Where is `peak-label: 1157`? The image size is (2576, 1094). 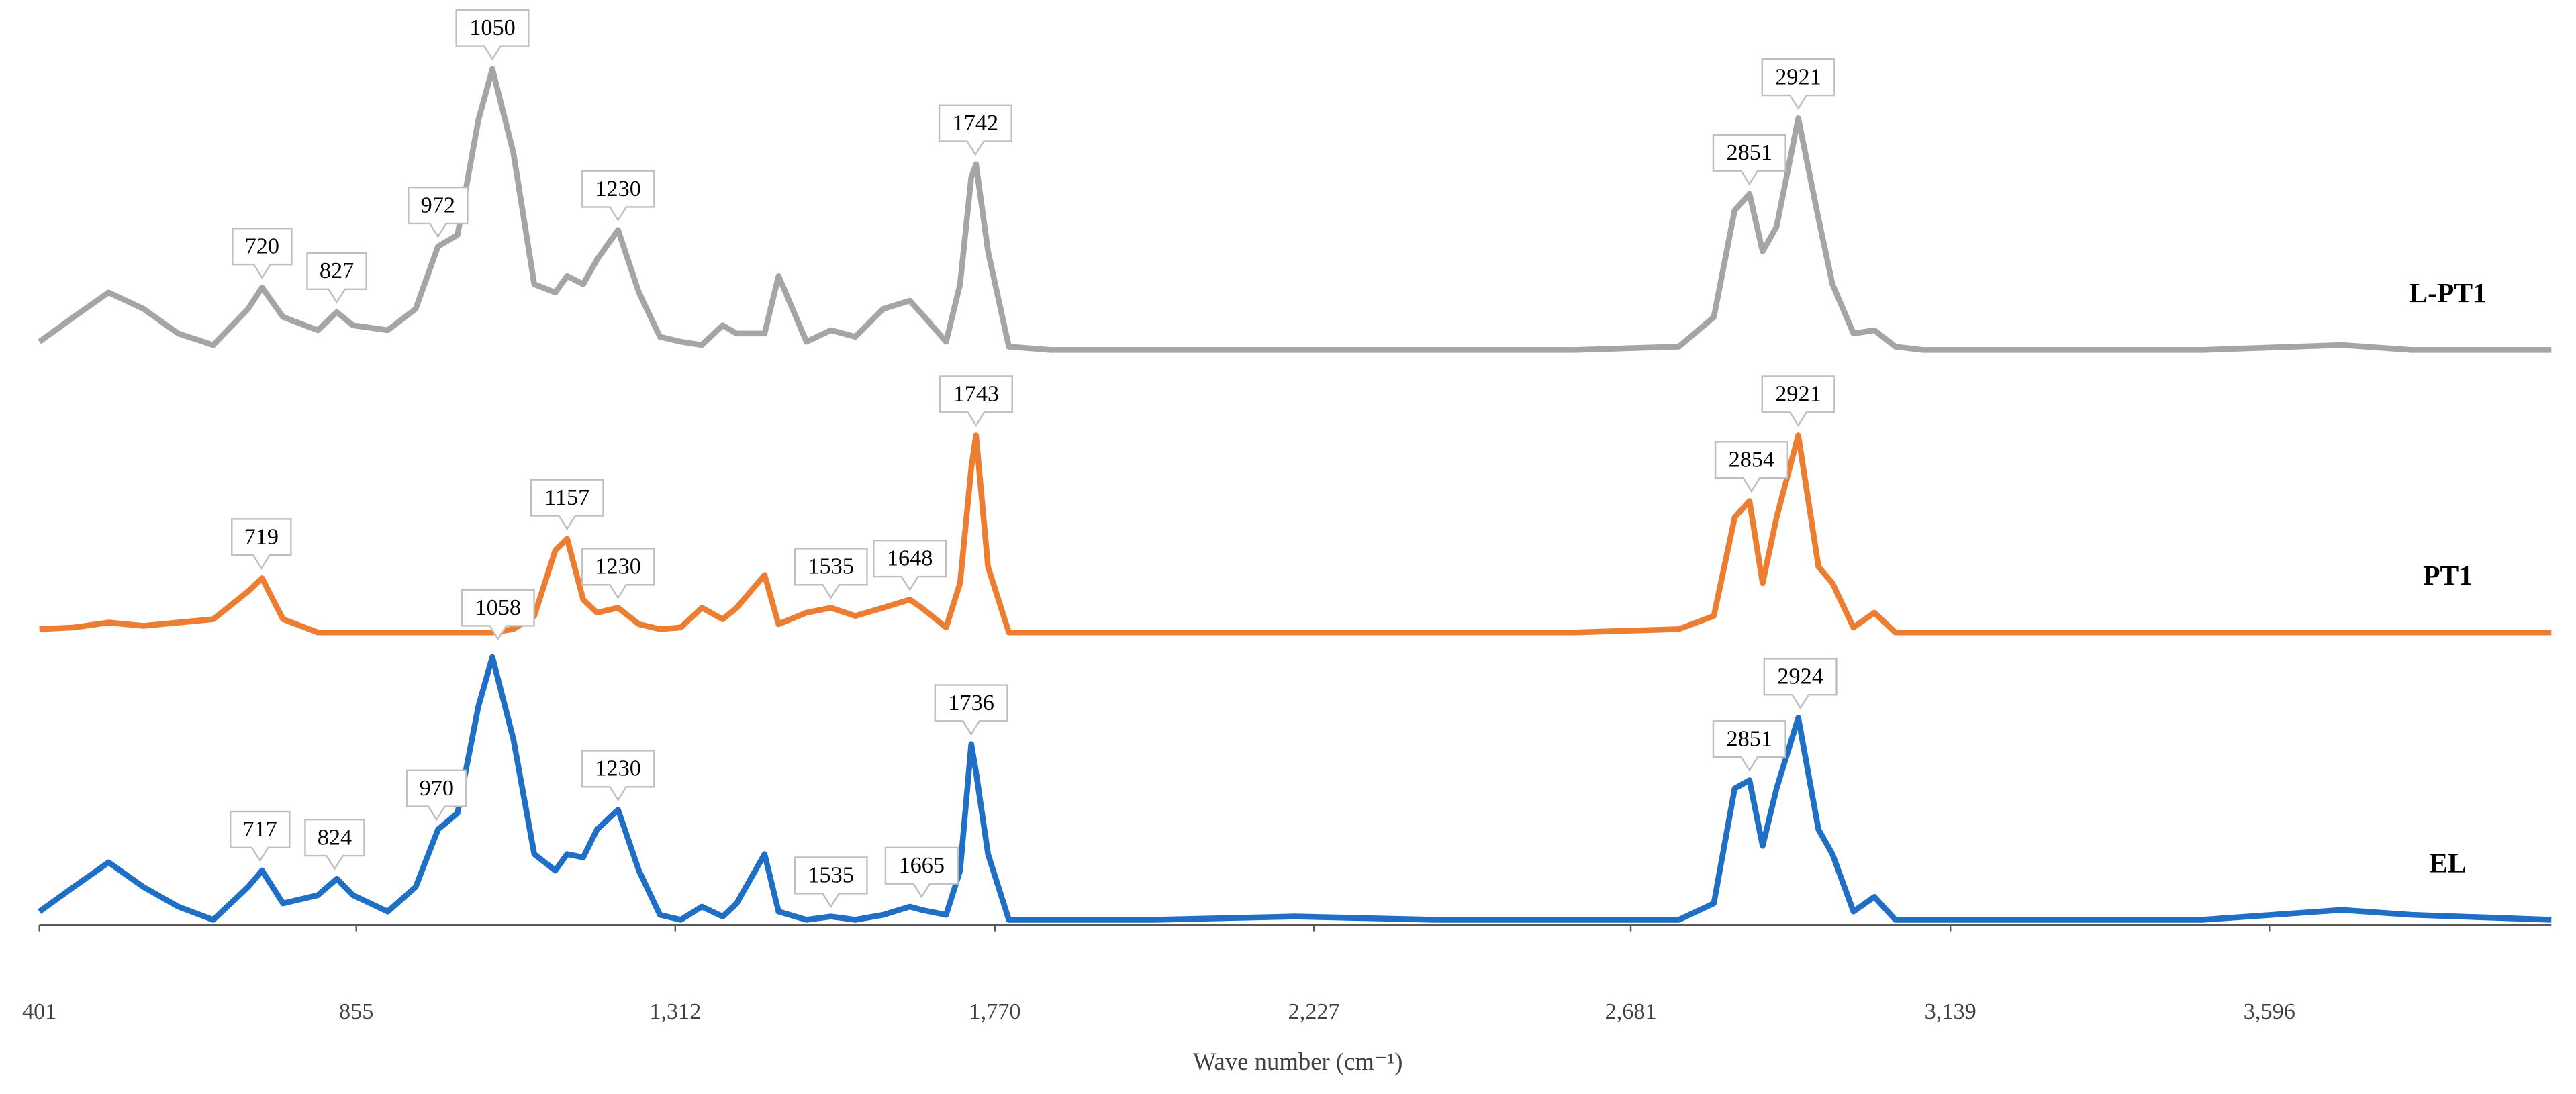 peak-label: 1157 is located at coordinates (566, 497).